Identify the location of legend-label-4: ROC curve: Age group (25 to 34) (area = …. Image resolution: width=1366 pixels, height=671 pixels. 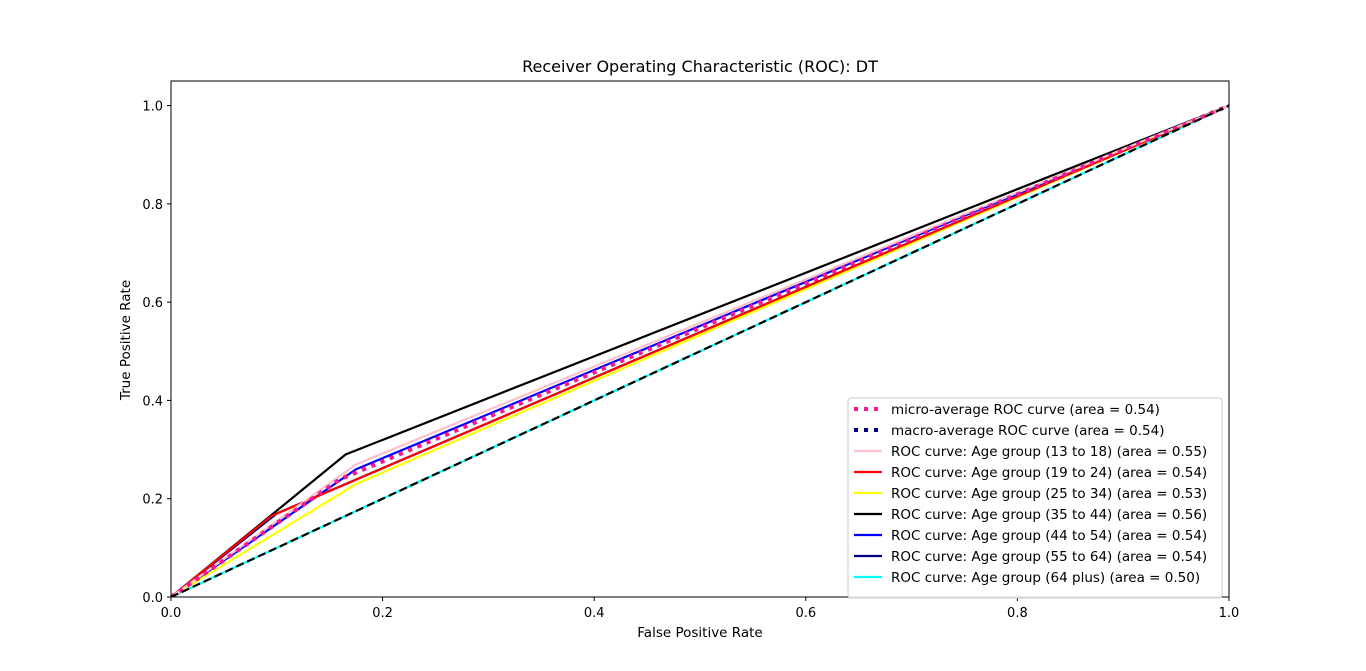
(1049, 494).